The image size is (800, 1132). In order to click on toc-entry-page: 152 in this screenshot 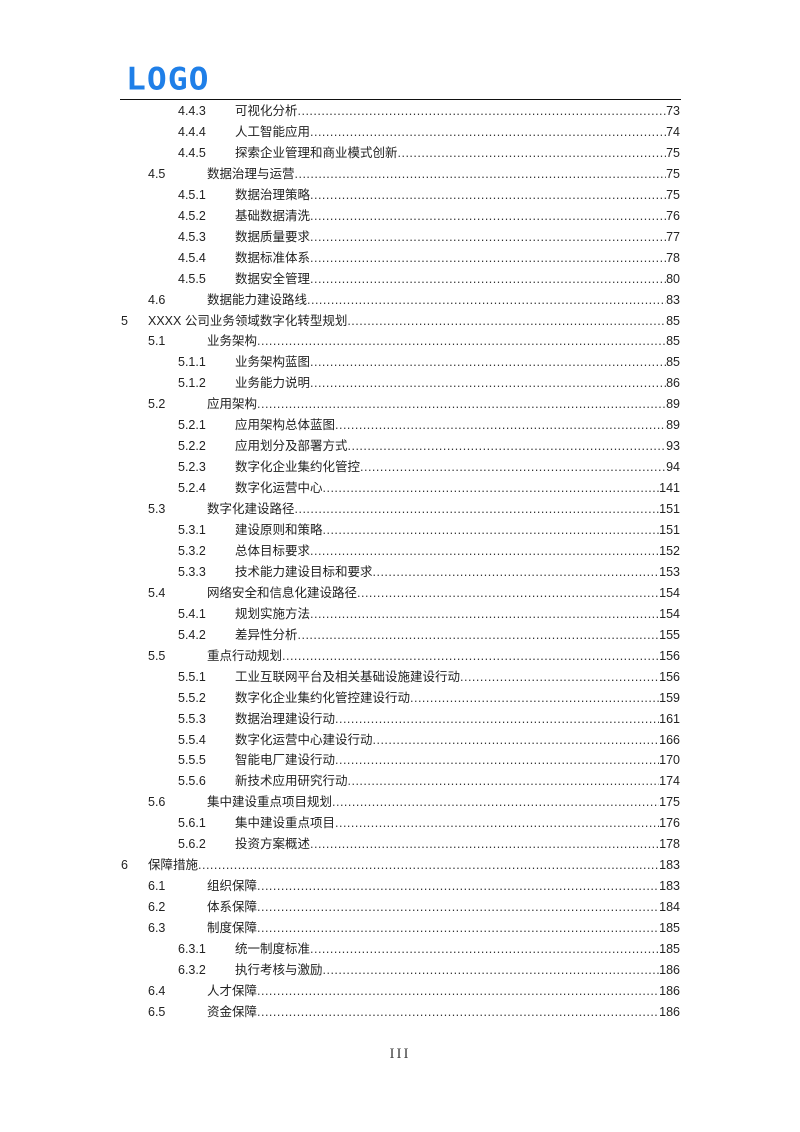, I will do `click(669, 550)`.